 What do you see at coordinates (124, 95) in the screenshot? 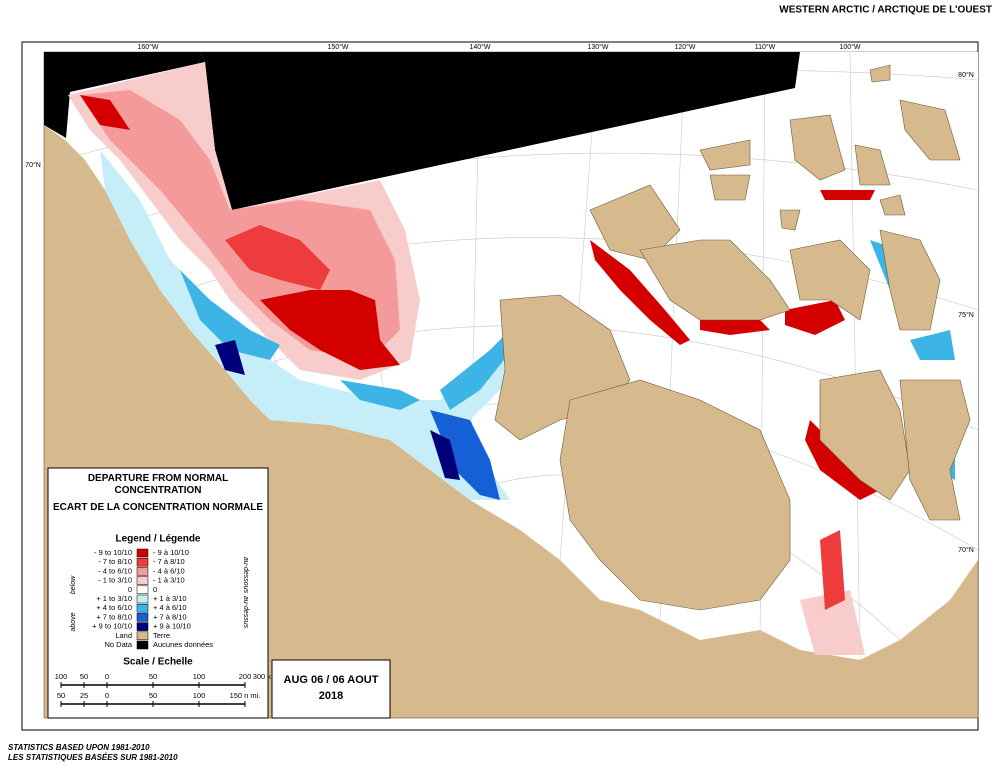
I see `no-data-area` at bounding box center [124, 95].